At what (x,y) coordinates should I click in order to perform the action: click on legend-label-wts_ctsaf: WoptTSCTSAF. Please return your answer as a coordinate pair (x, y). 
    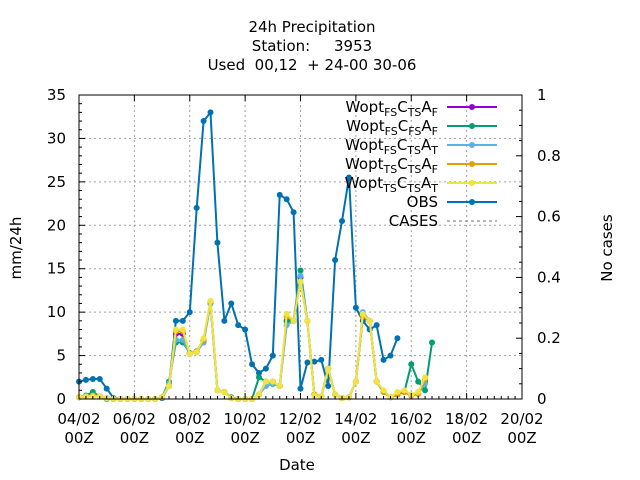
    Looking at the image, I should click on (391, 165).